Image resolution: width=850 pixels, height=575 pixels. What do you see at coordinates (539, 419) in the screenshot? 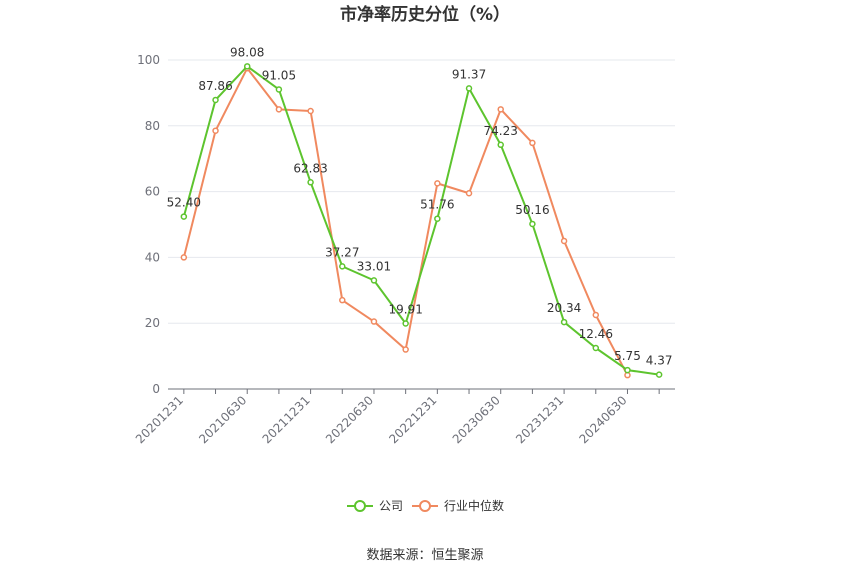
I see `x-tick-label: 20231231` at bounding box center [539, 419].